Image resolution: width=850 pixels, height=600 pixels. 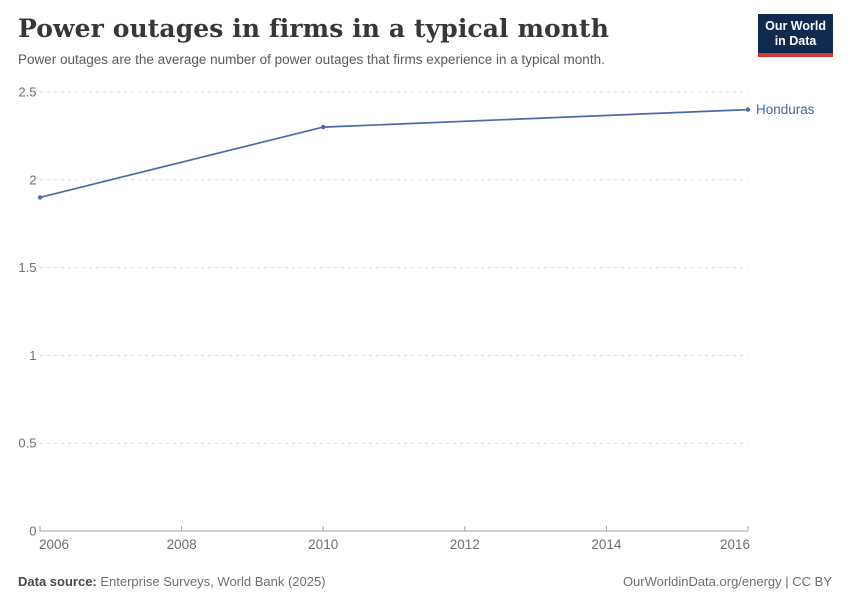 What do you see at coordinates (27, 92) in the screenshot?
I see `y-tick-label: 2.5` at bounding box center [27, 92].